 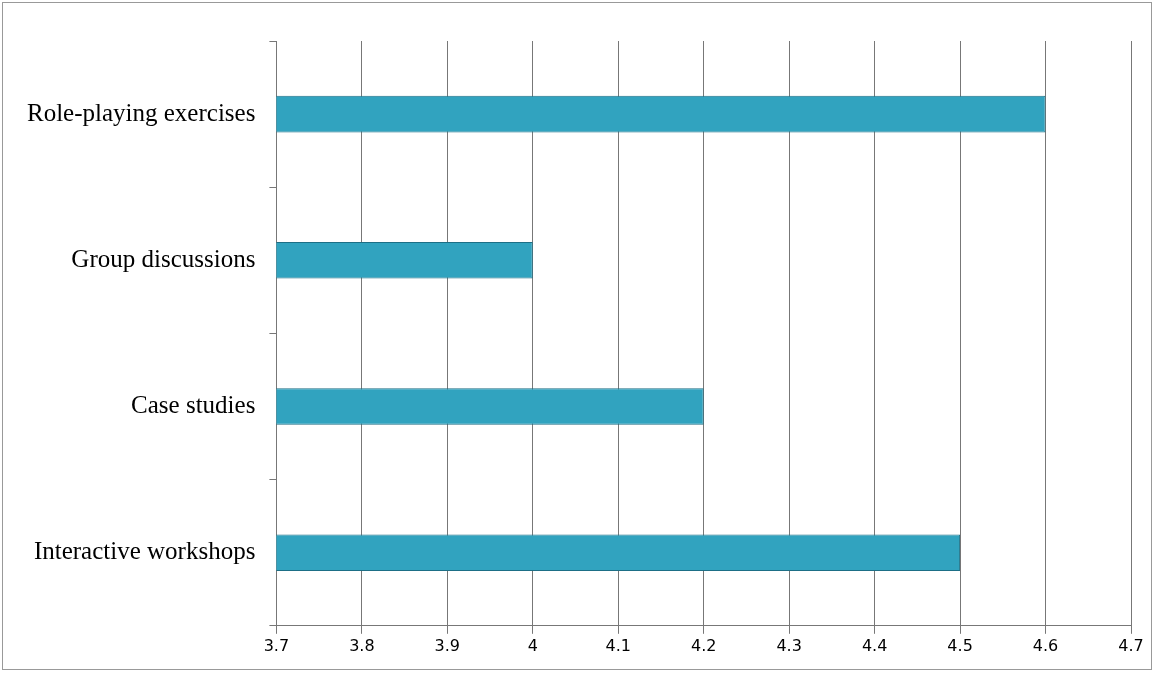 I want to click on x-tick-label: 4.2, so click(x=703, y=645).